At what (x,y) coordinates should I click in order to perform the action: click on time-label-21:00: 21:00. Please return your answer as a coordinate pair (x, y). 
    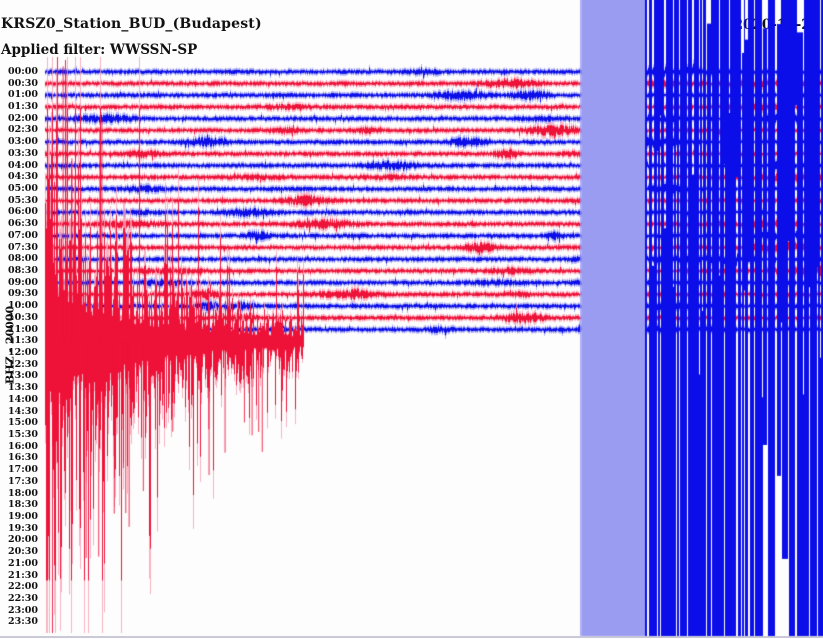
    Looking at the image, I should click on (23, 563).